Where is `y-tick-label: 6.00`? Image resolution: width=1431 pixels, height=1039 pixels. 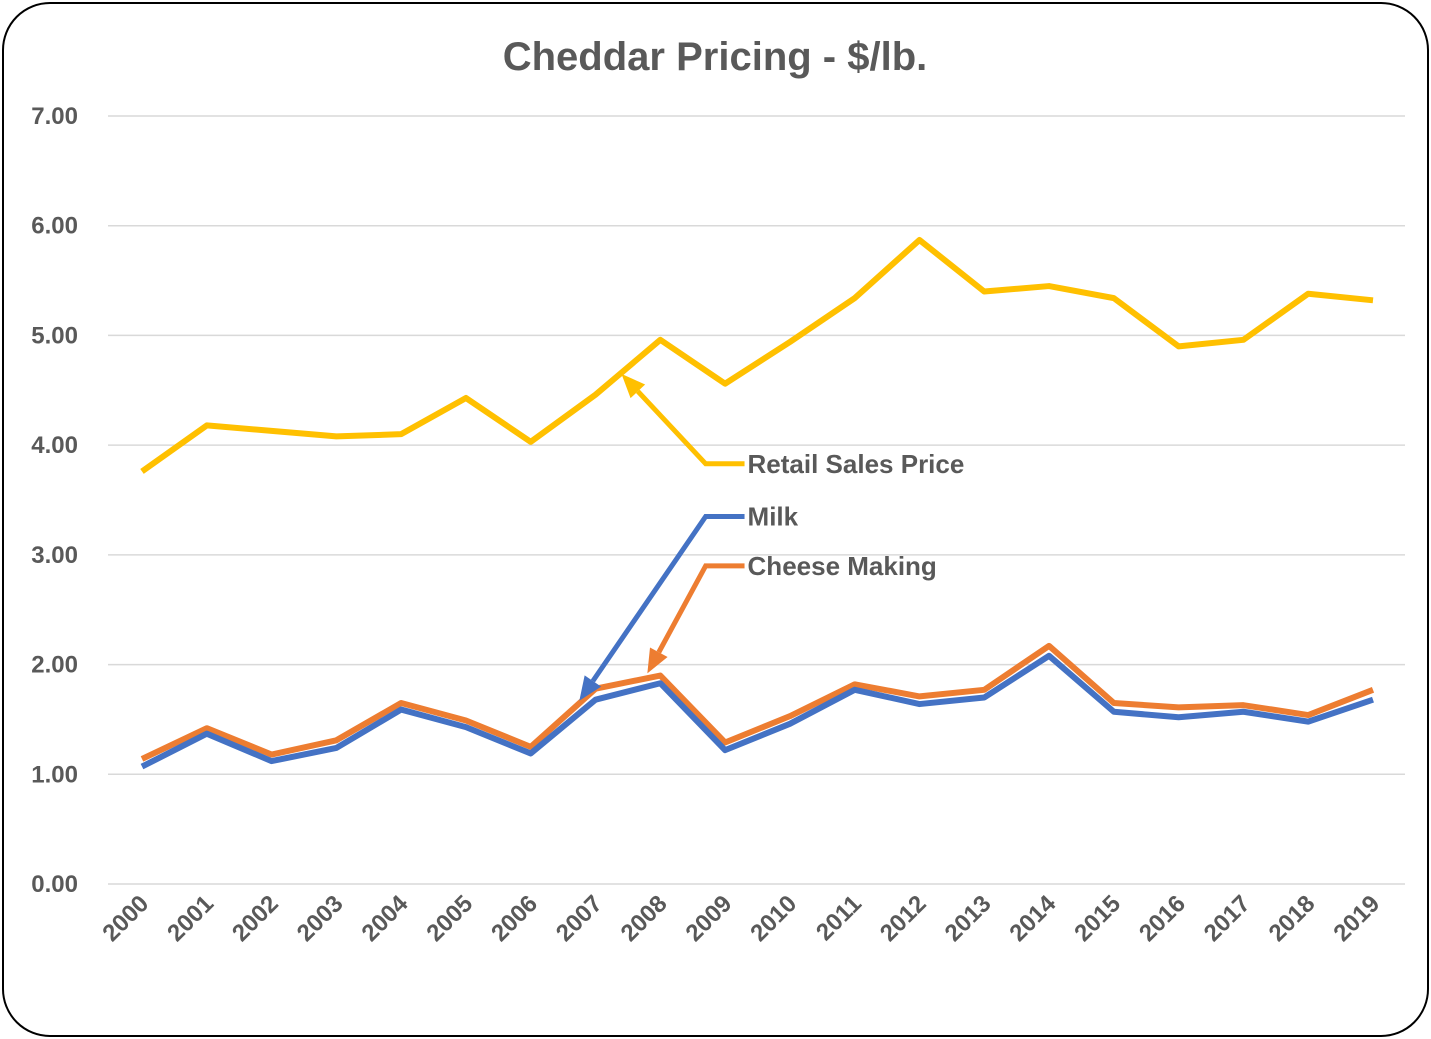
y-tick-label: 6.00 is located at coordinates (54, 226).